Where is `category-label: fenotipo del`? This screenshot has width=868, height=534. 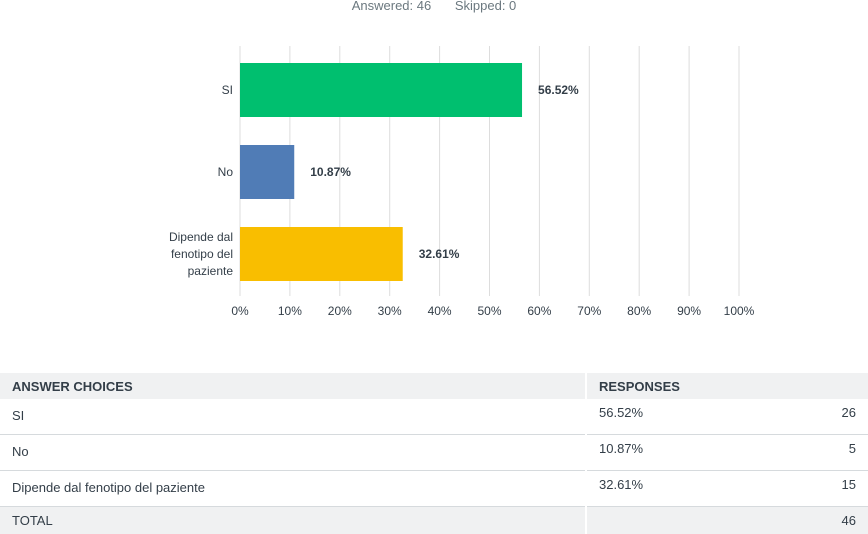
category-label: fenotipo del is located at coordinates (202, 254).